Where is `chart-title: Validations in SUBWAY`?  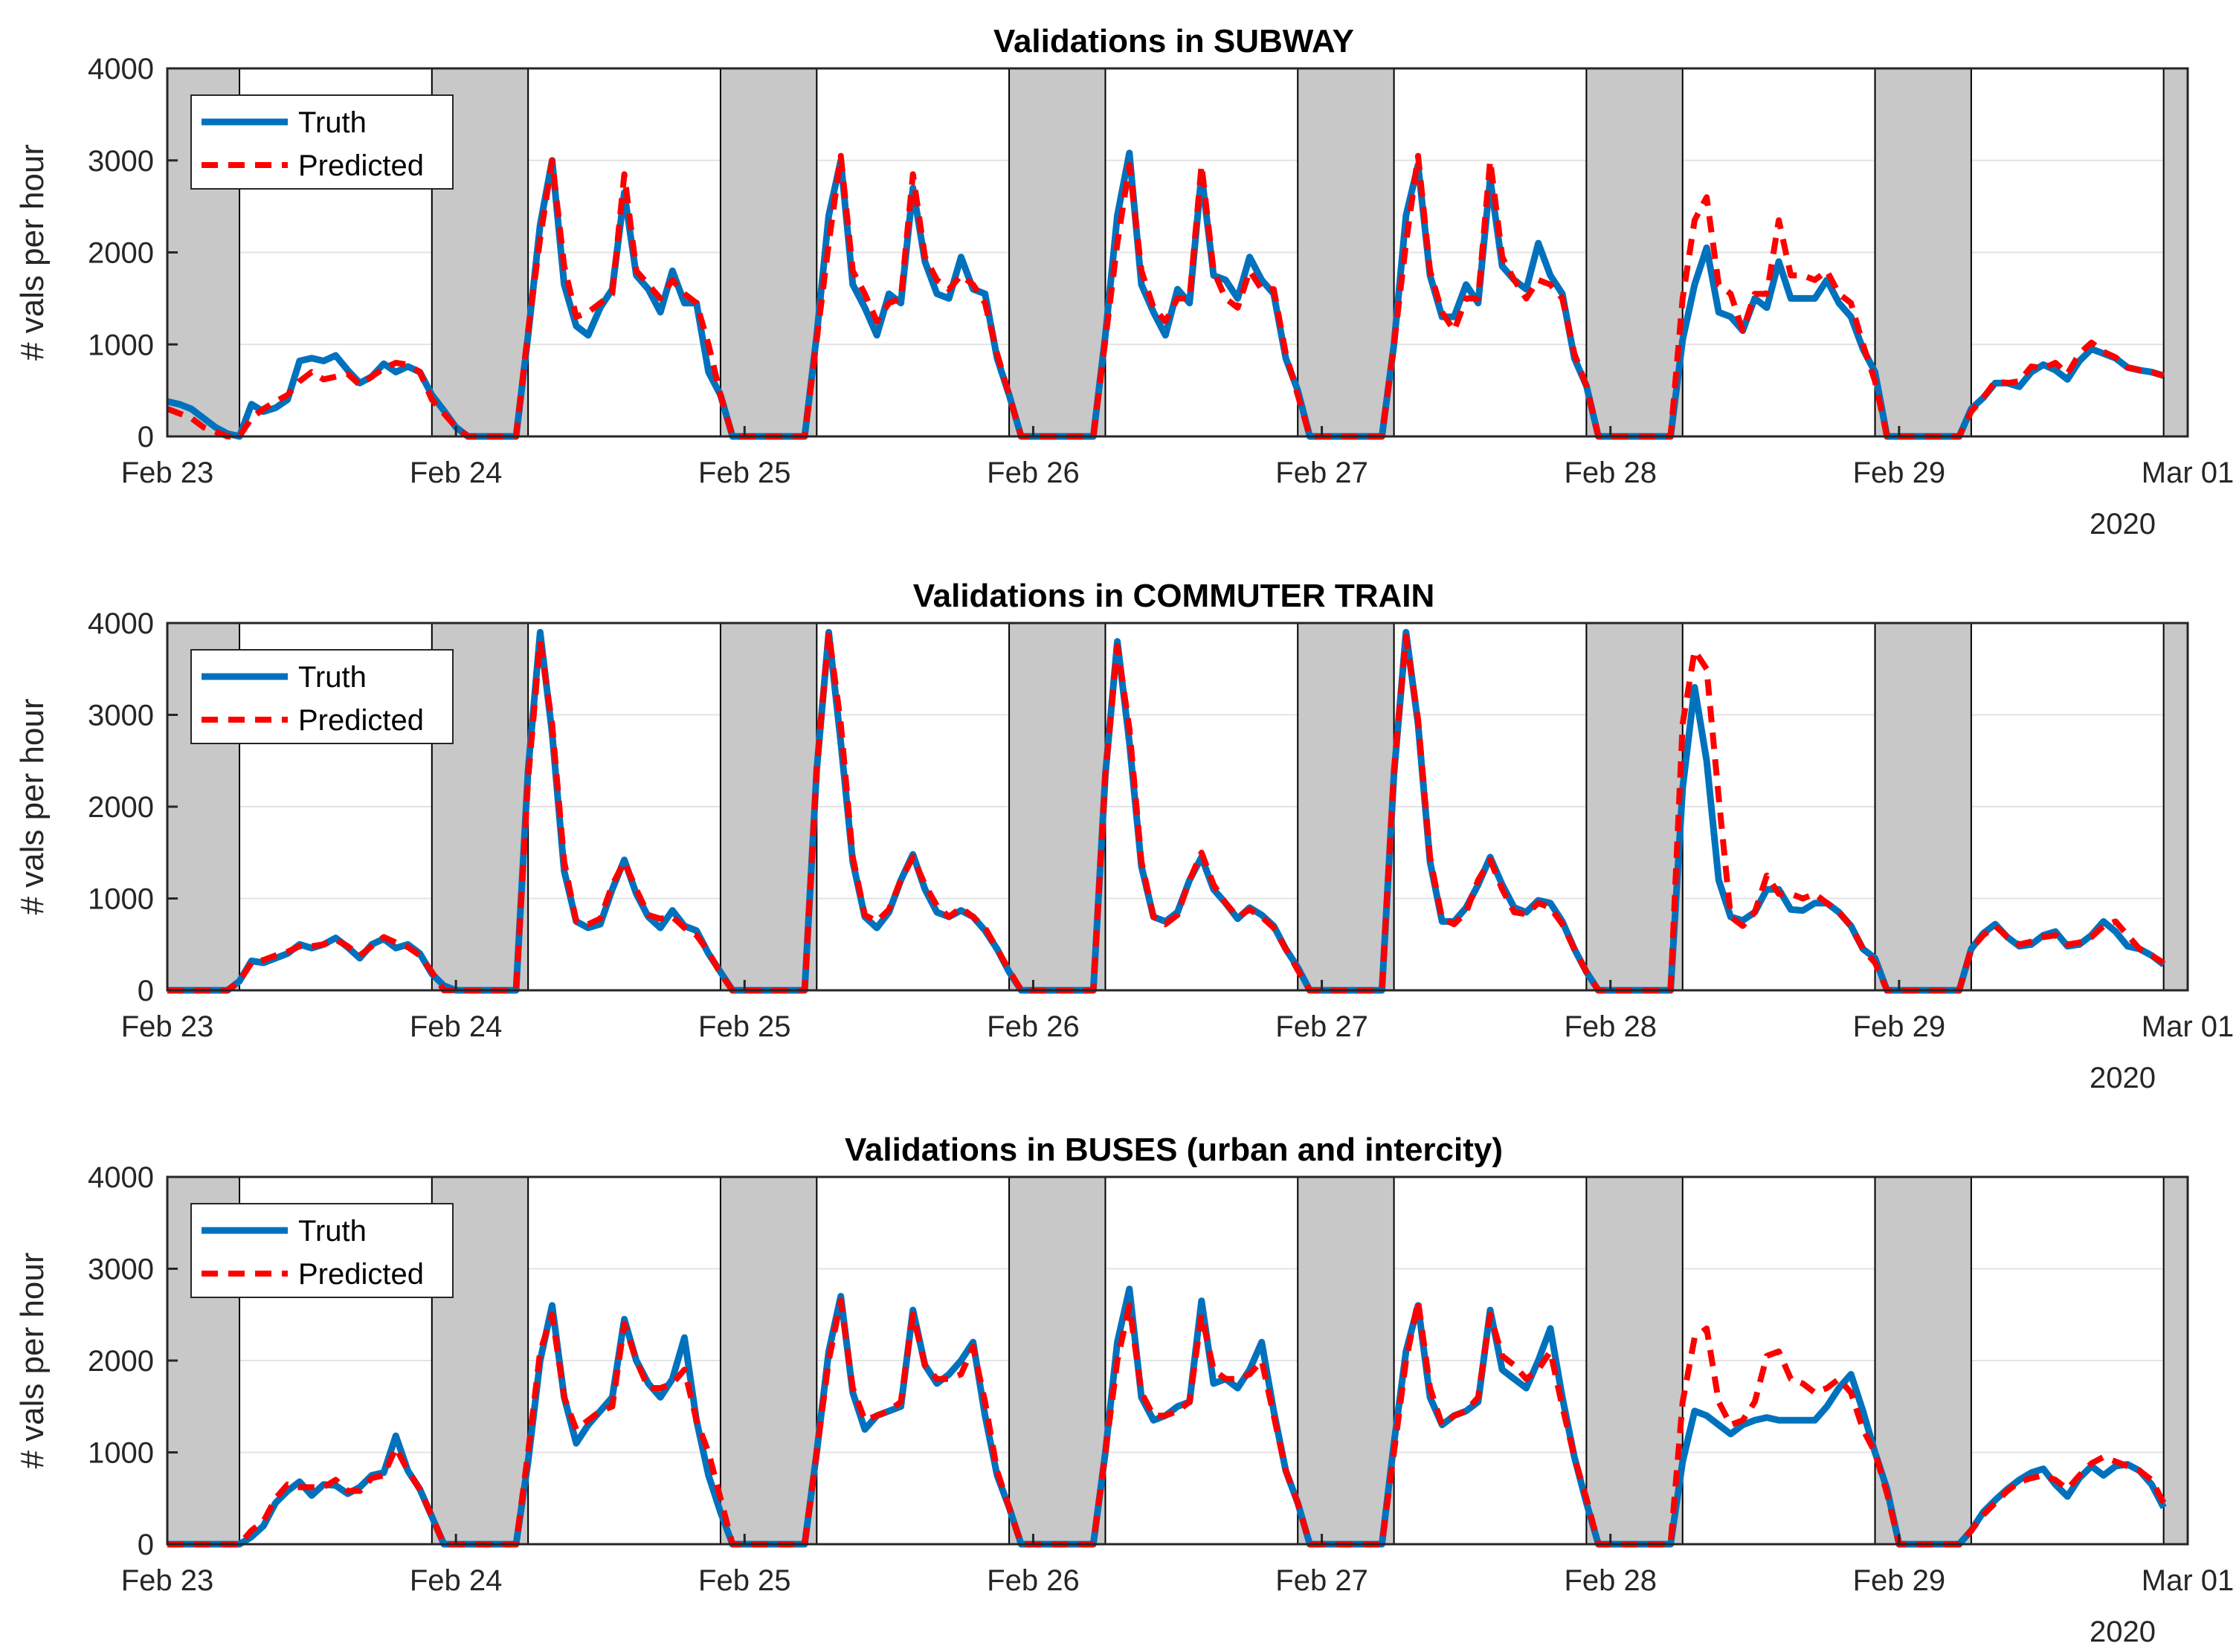
chart-title: Validations in SUBWAY is located at coordinates (1173, 41).